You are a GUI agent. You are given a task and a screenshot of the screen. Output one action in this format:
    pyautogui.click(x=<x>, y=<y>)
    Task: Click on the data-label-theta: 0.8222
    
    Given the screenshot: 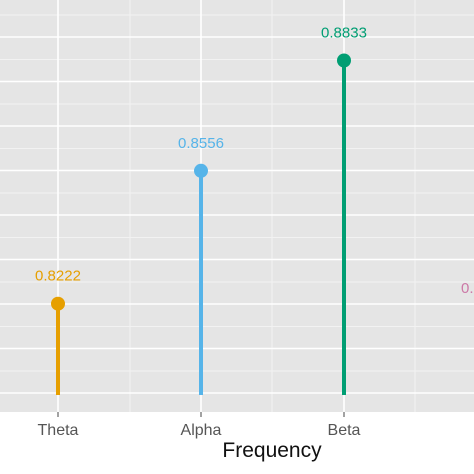 What is the action you would take?
    pyautogui.click(x=58, y=276)
    